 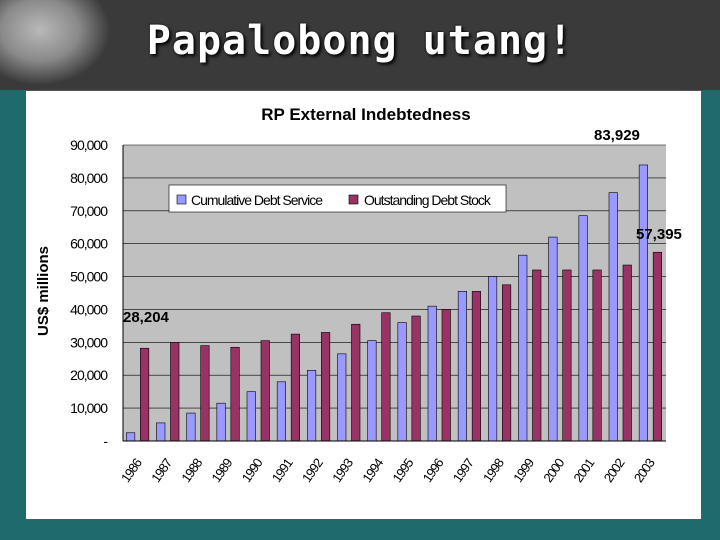 What do you see at coordinates (553, 470) in the screenshot?
I see `x-tick-label: 2000` at bounding box center [553, 470].